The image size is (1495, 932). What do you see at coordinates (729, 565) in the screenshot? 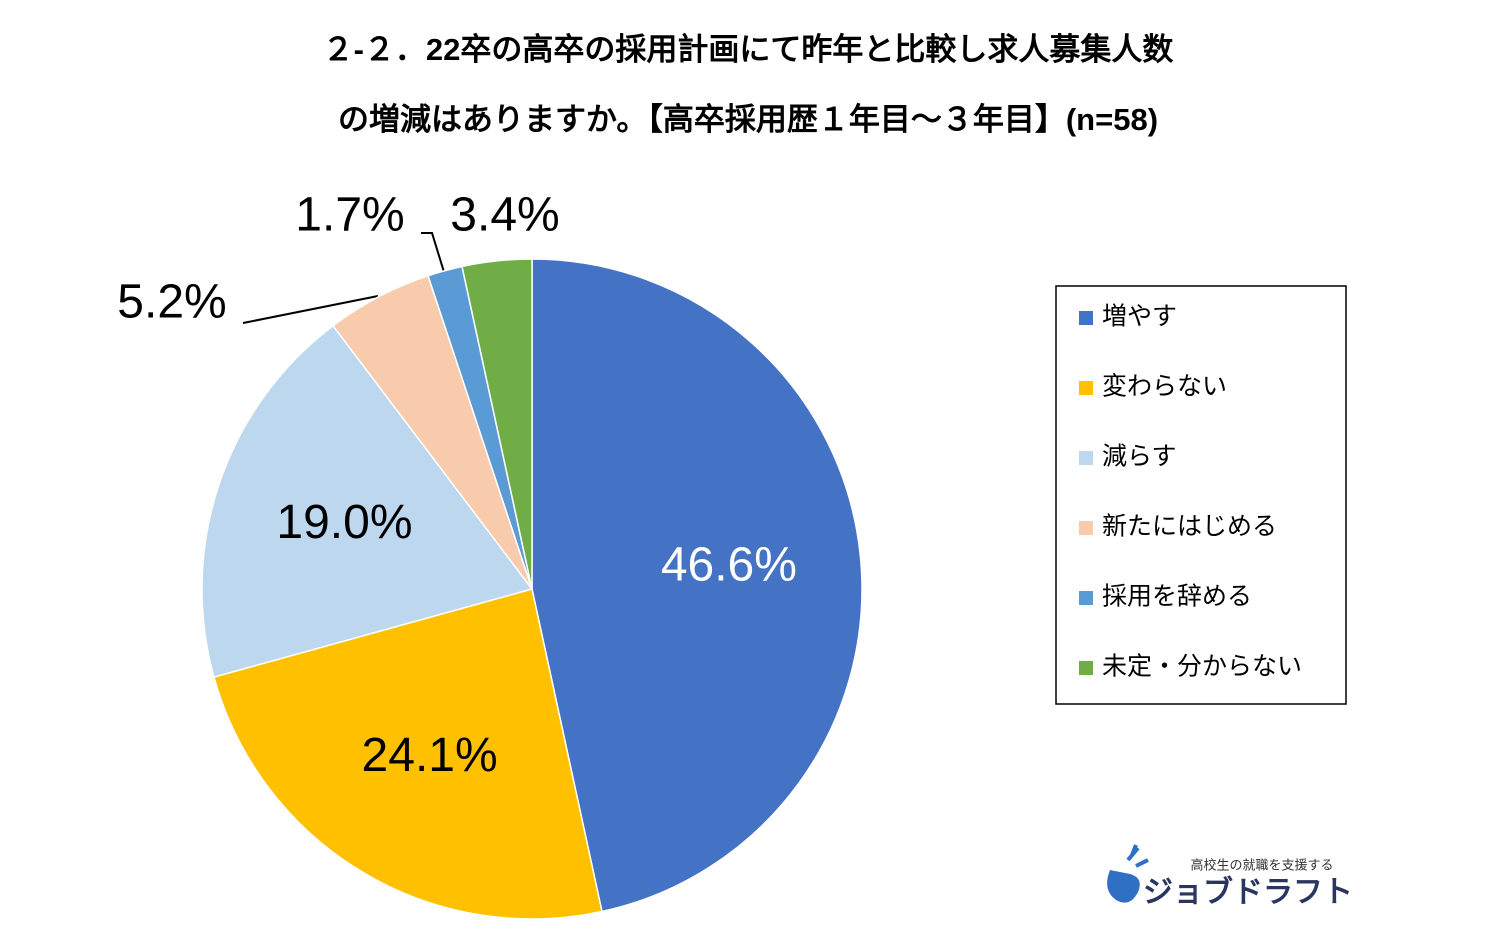
I see `data-label: 46.6%` at bounding box center [729, 565].